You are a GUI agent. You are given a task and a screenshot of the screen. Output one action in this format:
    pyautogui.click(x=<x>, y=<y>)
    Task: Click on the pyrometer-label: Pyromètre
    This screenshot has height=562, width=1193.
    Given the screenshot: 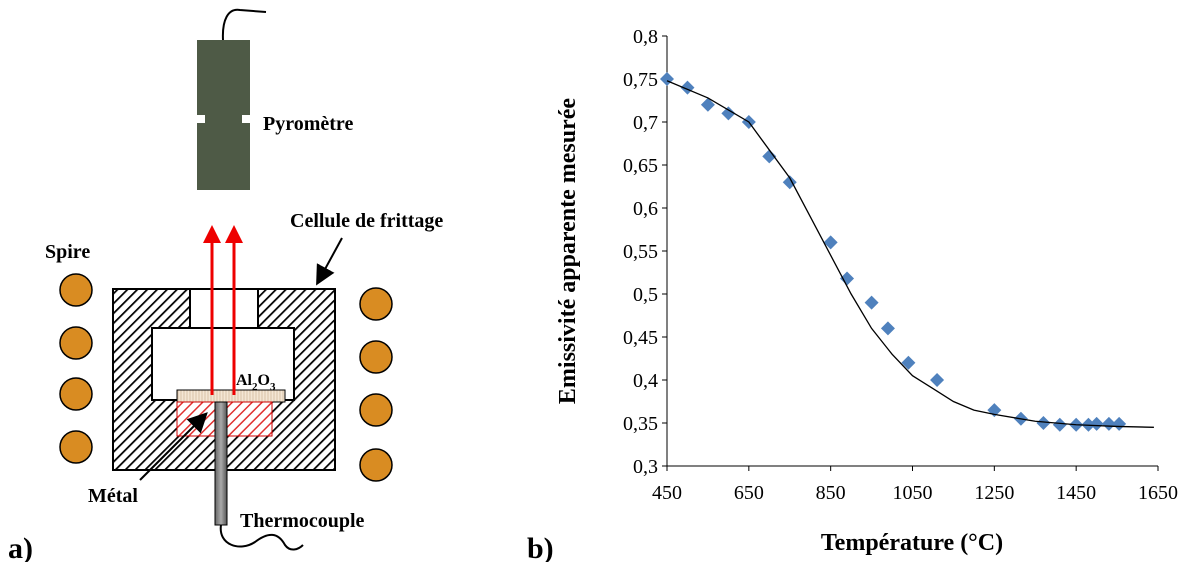 What is the action you would take?
    pyautogui.click(x=308, y=124)
    